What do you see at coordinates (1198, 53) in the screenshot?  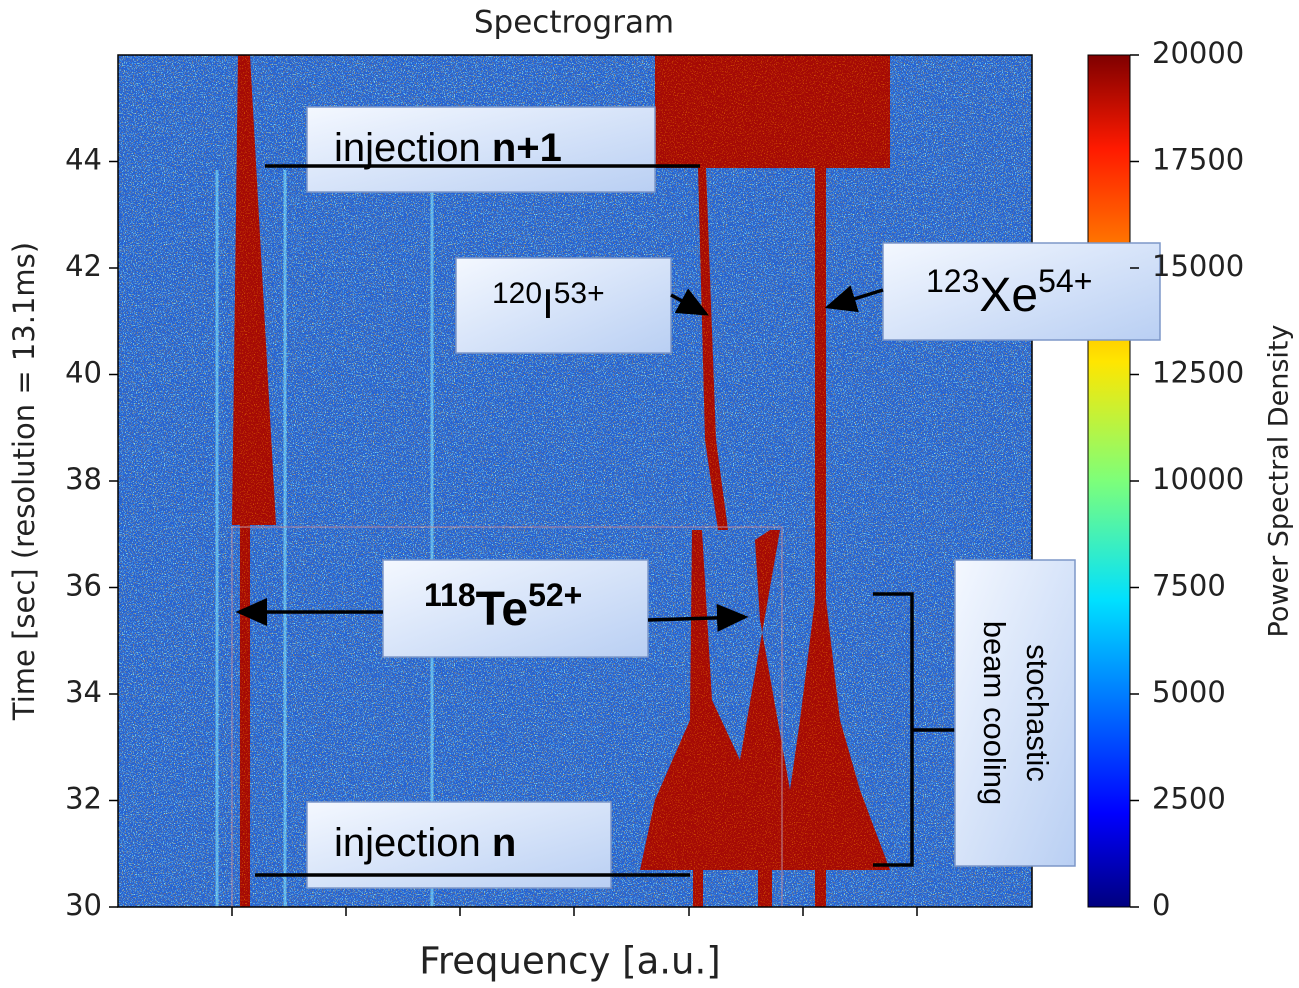 I see `colorbar-tick-label: 20000` at bounding box center [1198, 53].